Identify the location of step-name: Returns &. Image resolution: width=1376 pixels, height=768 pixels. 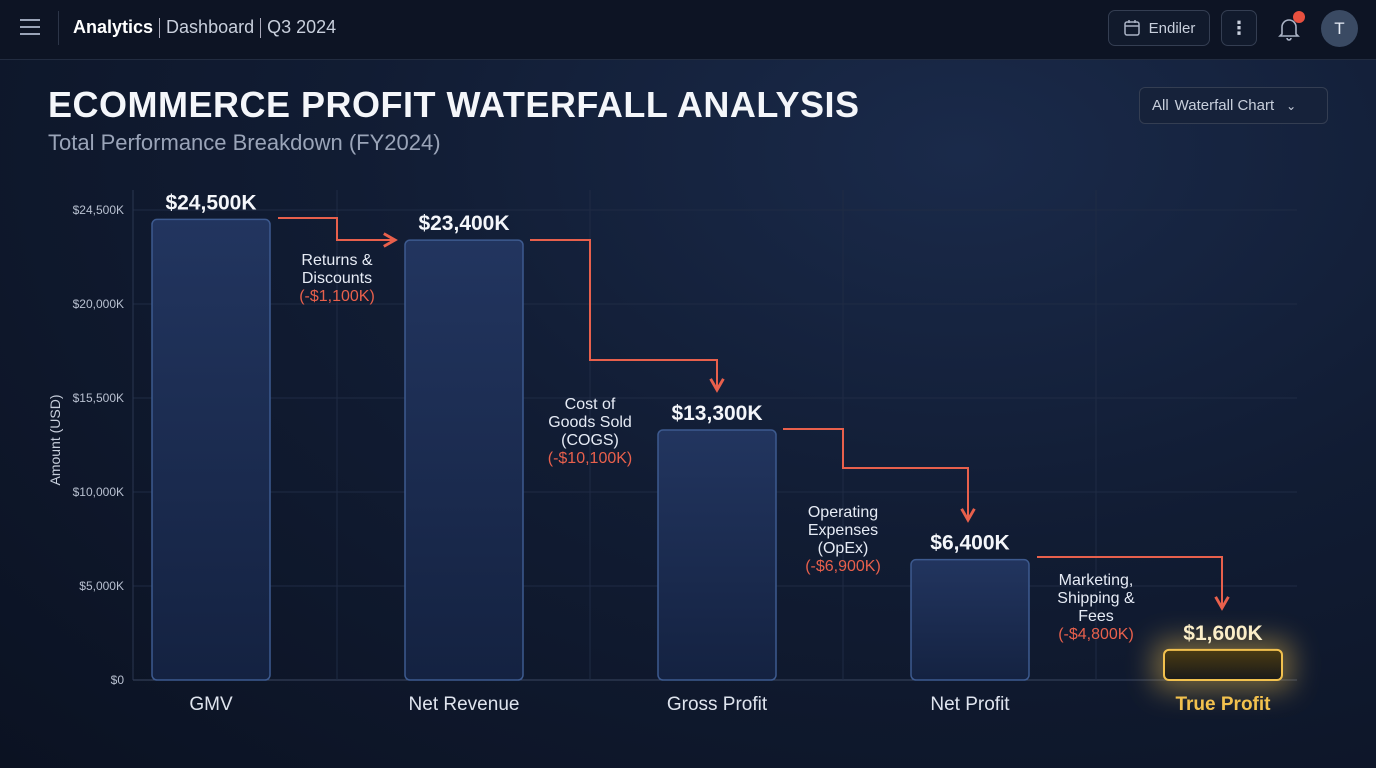
(337, 260).